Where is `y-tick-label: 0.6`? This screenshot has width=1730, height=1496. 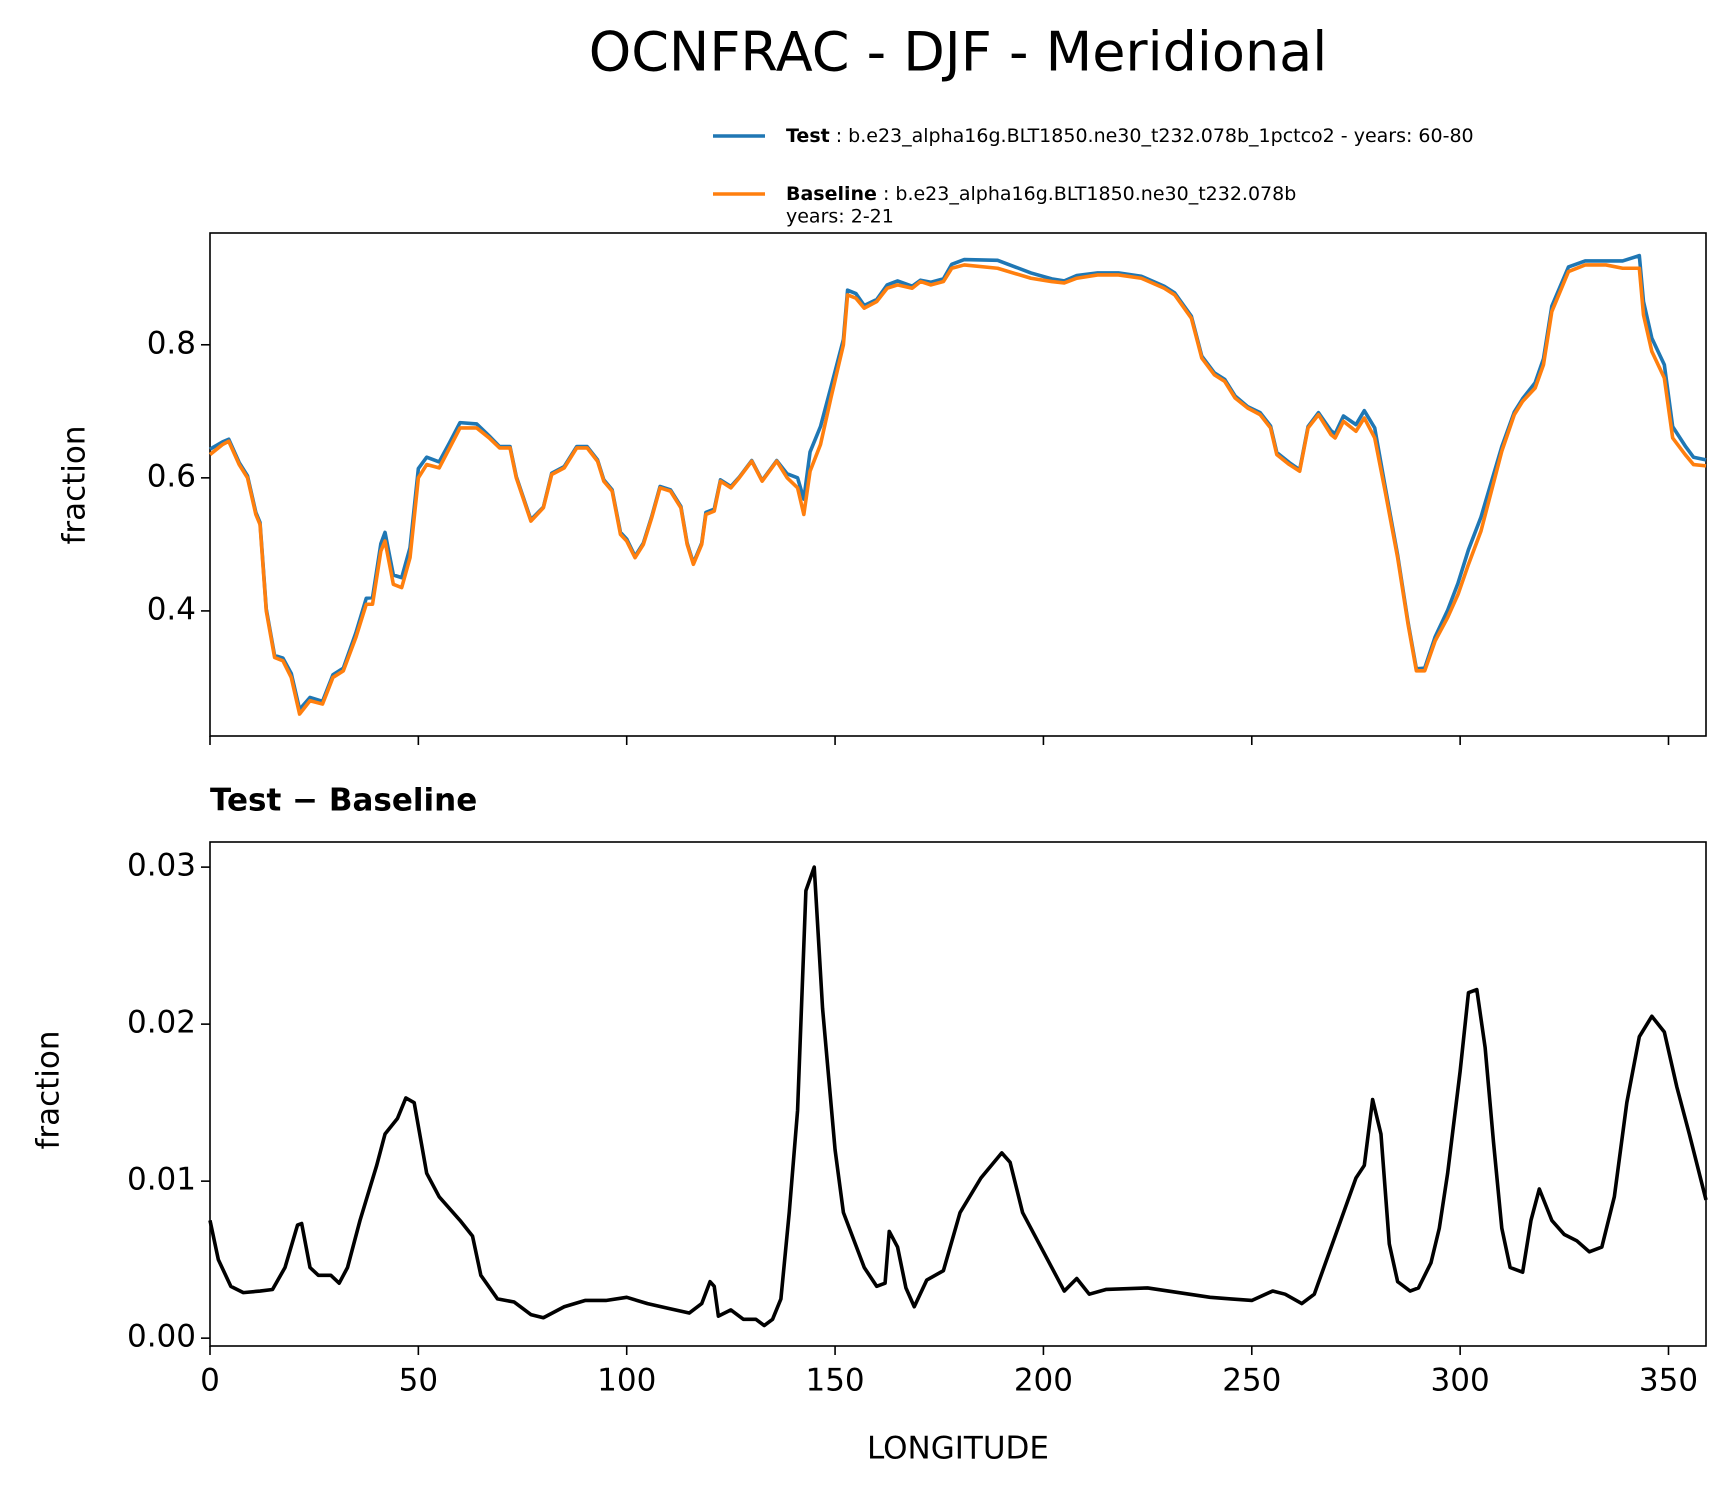
y-tick-label: 0.6 is located at coordinates (171, 476).